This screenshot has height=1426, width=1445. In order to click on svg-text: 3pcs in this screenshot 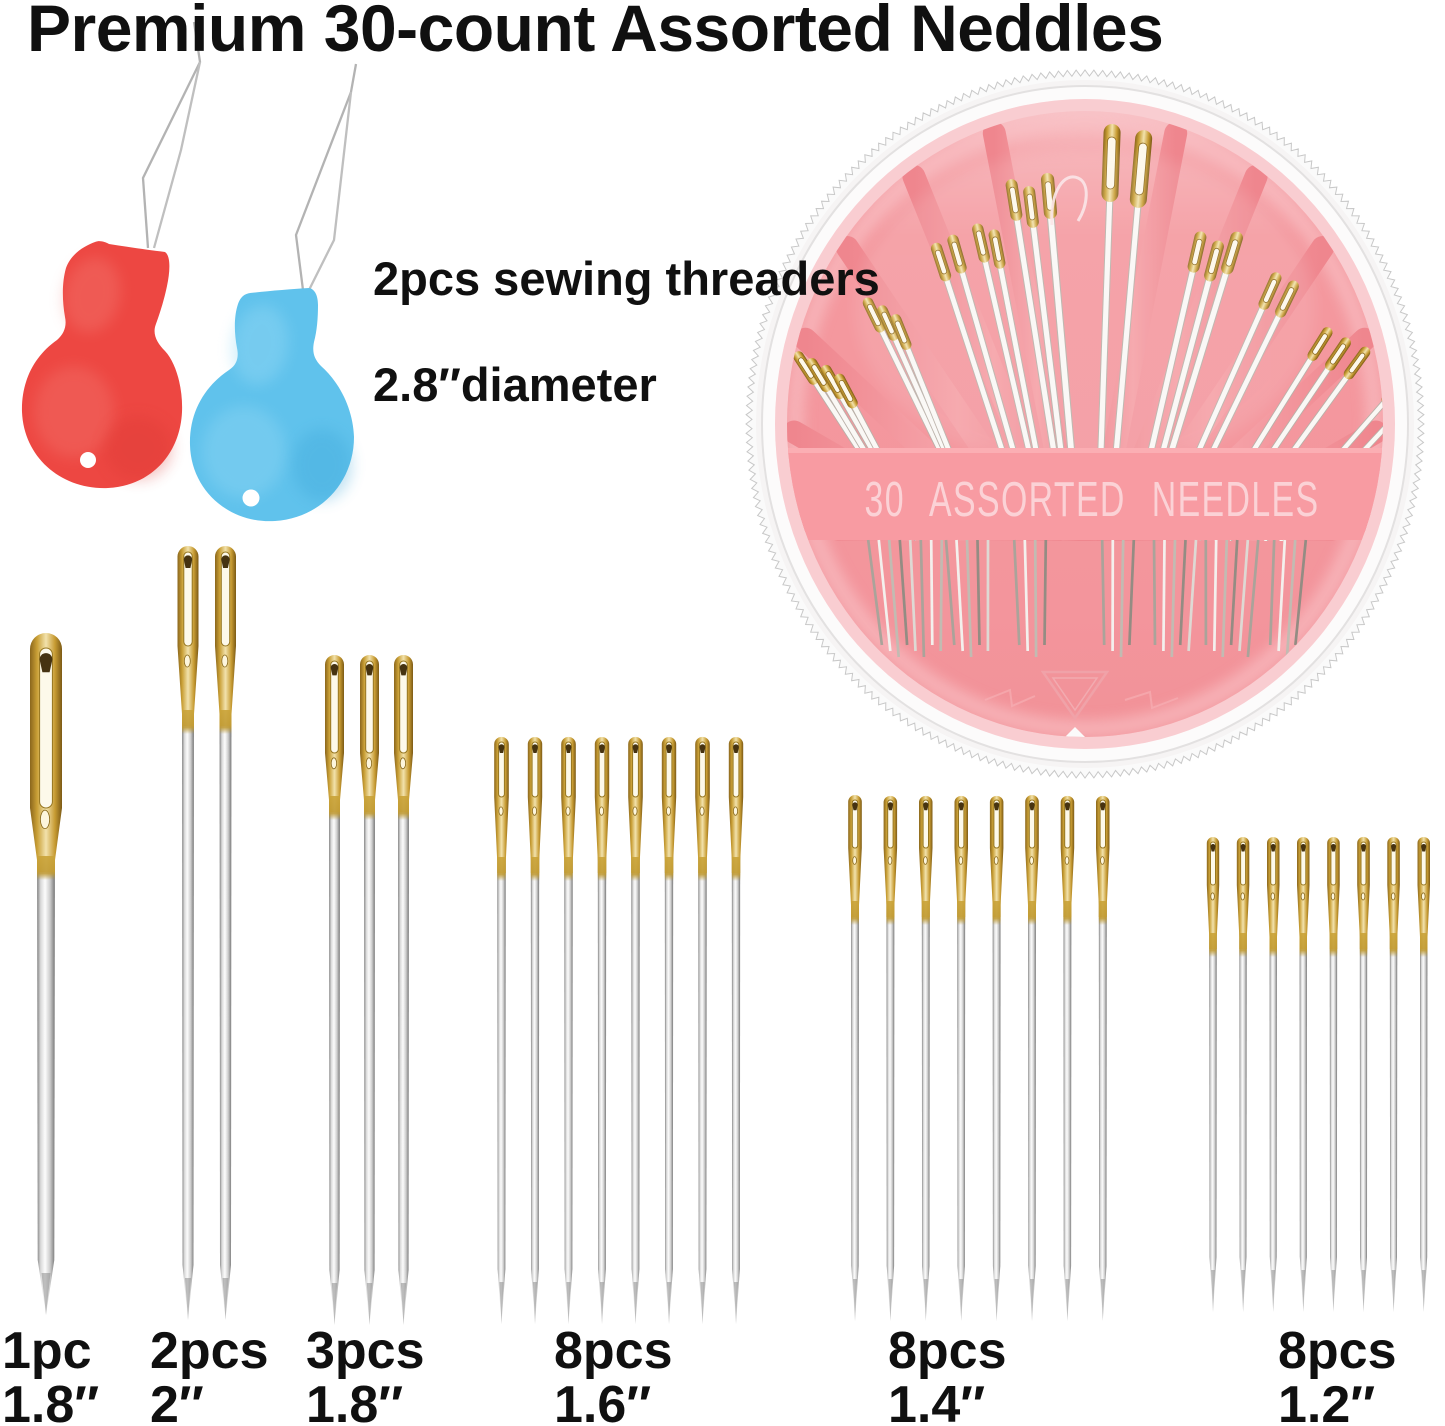, I will do `click(365, 1351)`.